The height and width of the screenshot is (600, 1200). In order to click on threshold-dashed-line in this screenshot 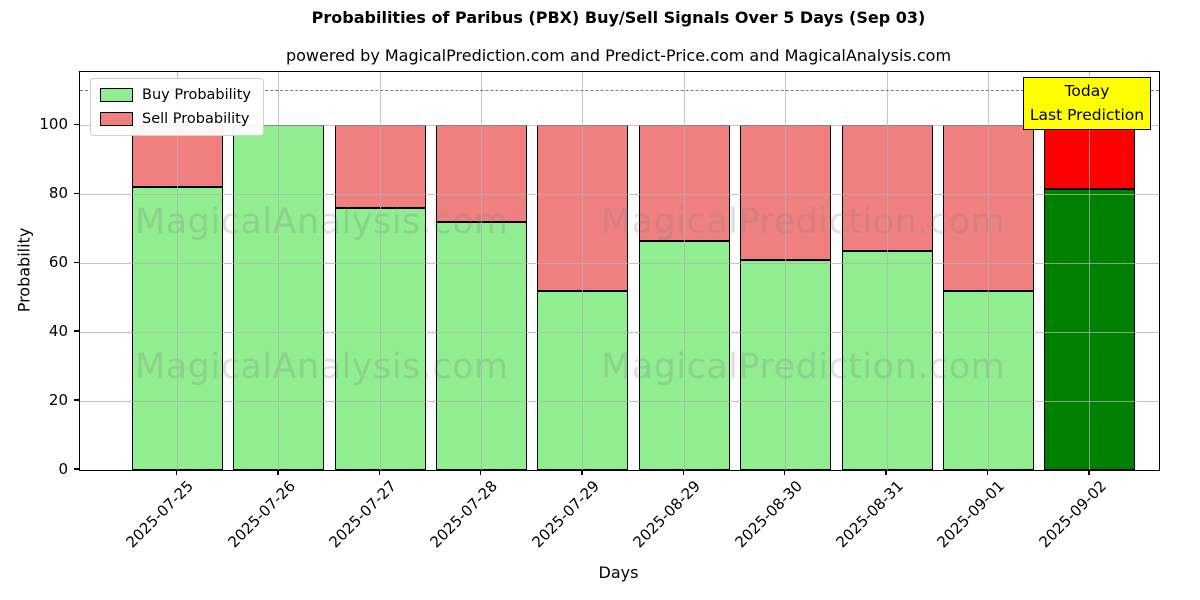, I will do `click(619, 90)`.